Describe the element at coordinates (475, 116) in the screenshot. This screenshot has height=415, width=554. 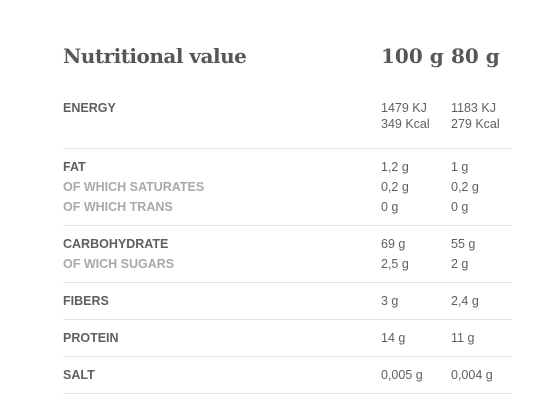
I see `energy-value-80g: 1183 KJ 279 Kcal` at that location.